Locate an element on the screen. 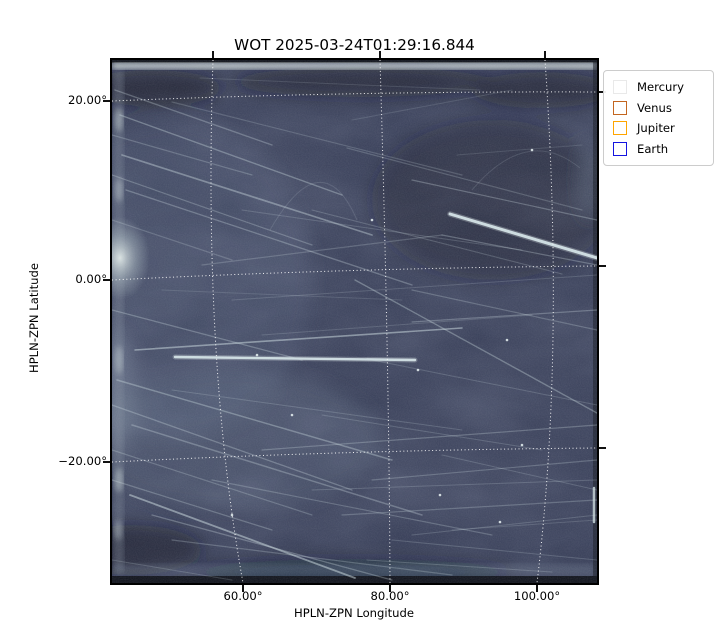  y-tick-label: 0.00° is located at coordinates (91, 279).